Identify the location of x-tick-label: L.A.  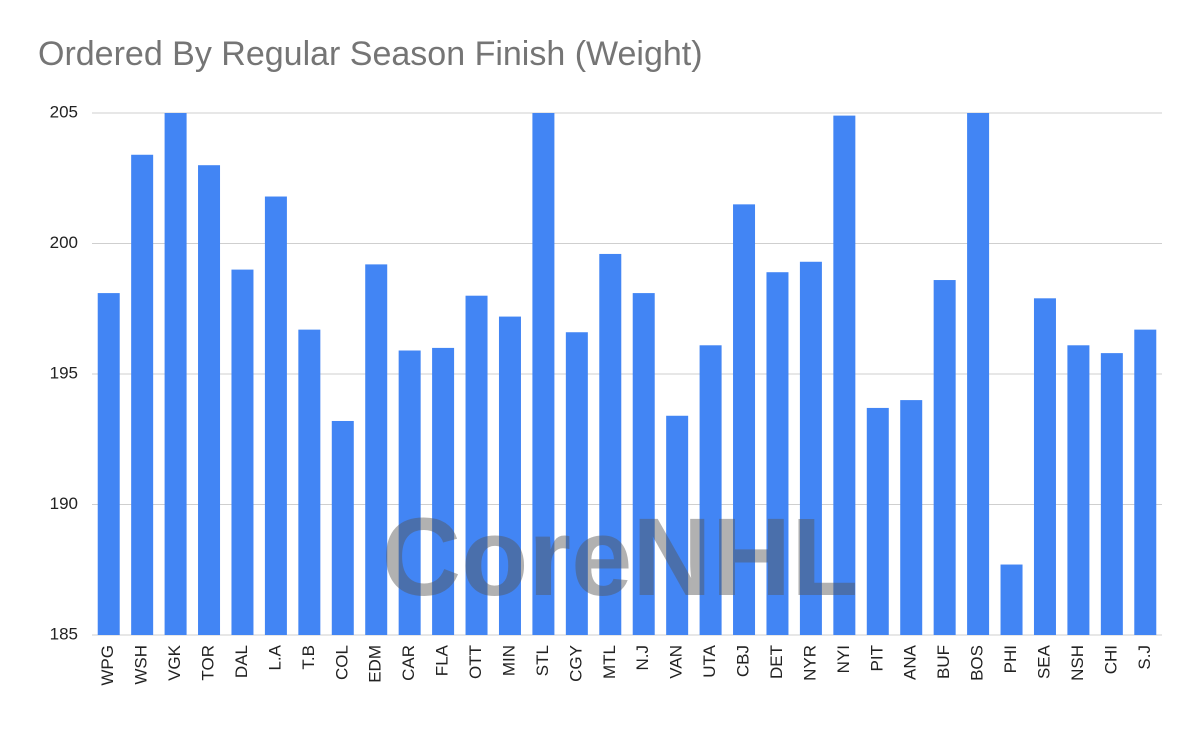
(274, 657).